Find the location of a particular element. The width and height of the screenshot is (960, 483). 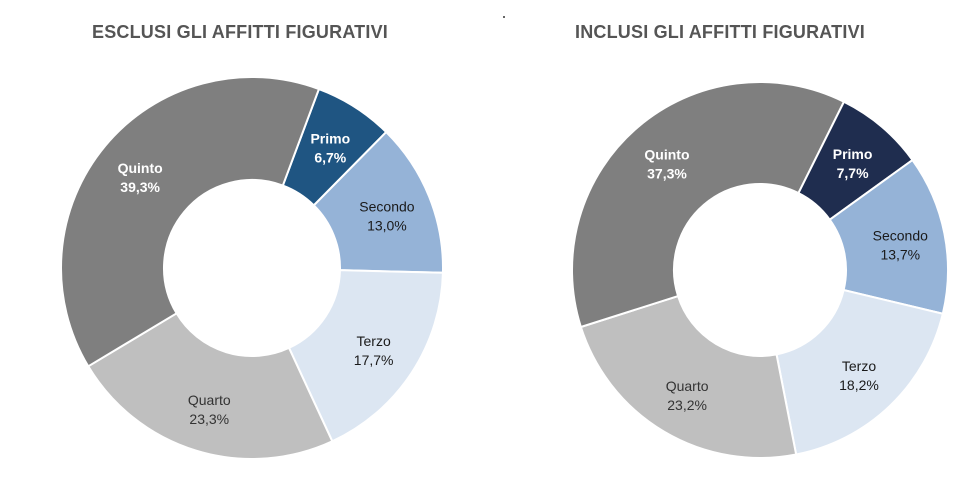

slice-value-quarto: 23,3% is located at coordinates (209, 419).